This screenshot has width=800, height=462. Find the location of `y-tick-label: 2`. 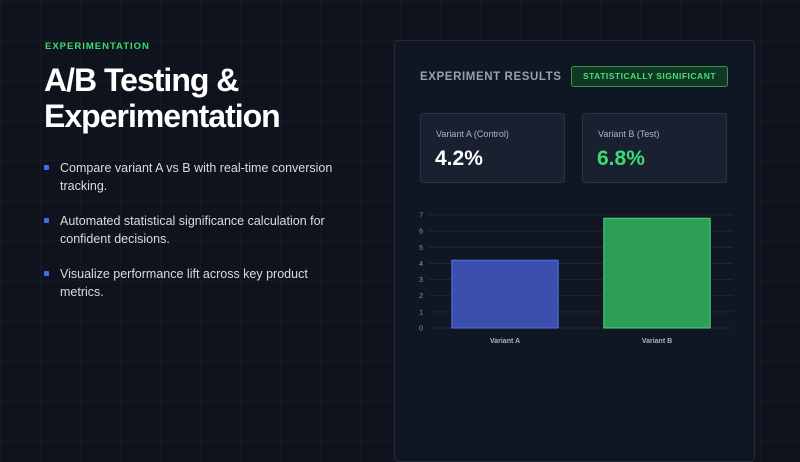

y-tick-label: 2 is located at coordinates (421, 296).